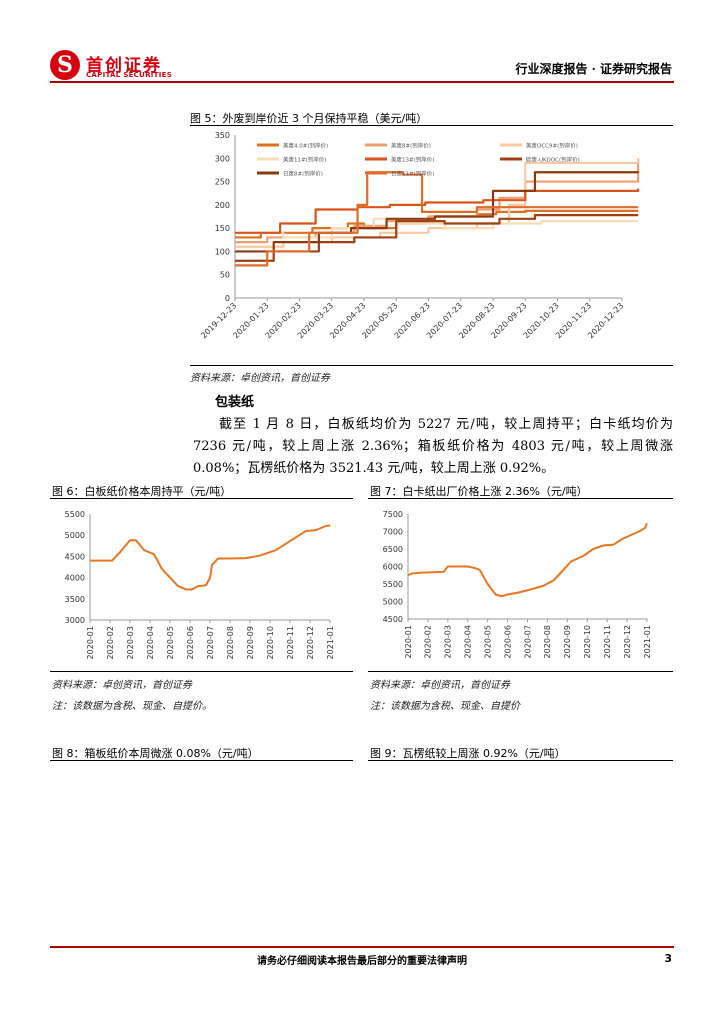 The image size is (724, 1024). I want to click on legend-label: 美废8#(到岸价), so click(411, 146).